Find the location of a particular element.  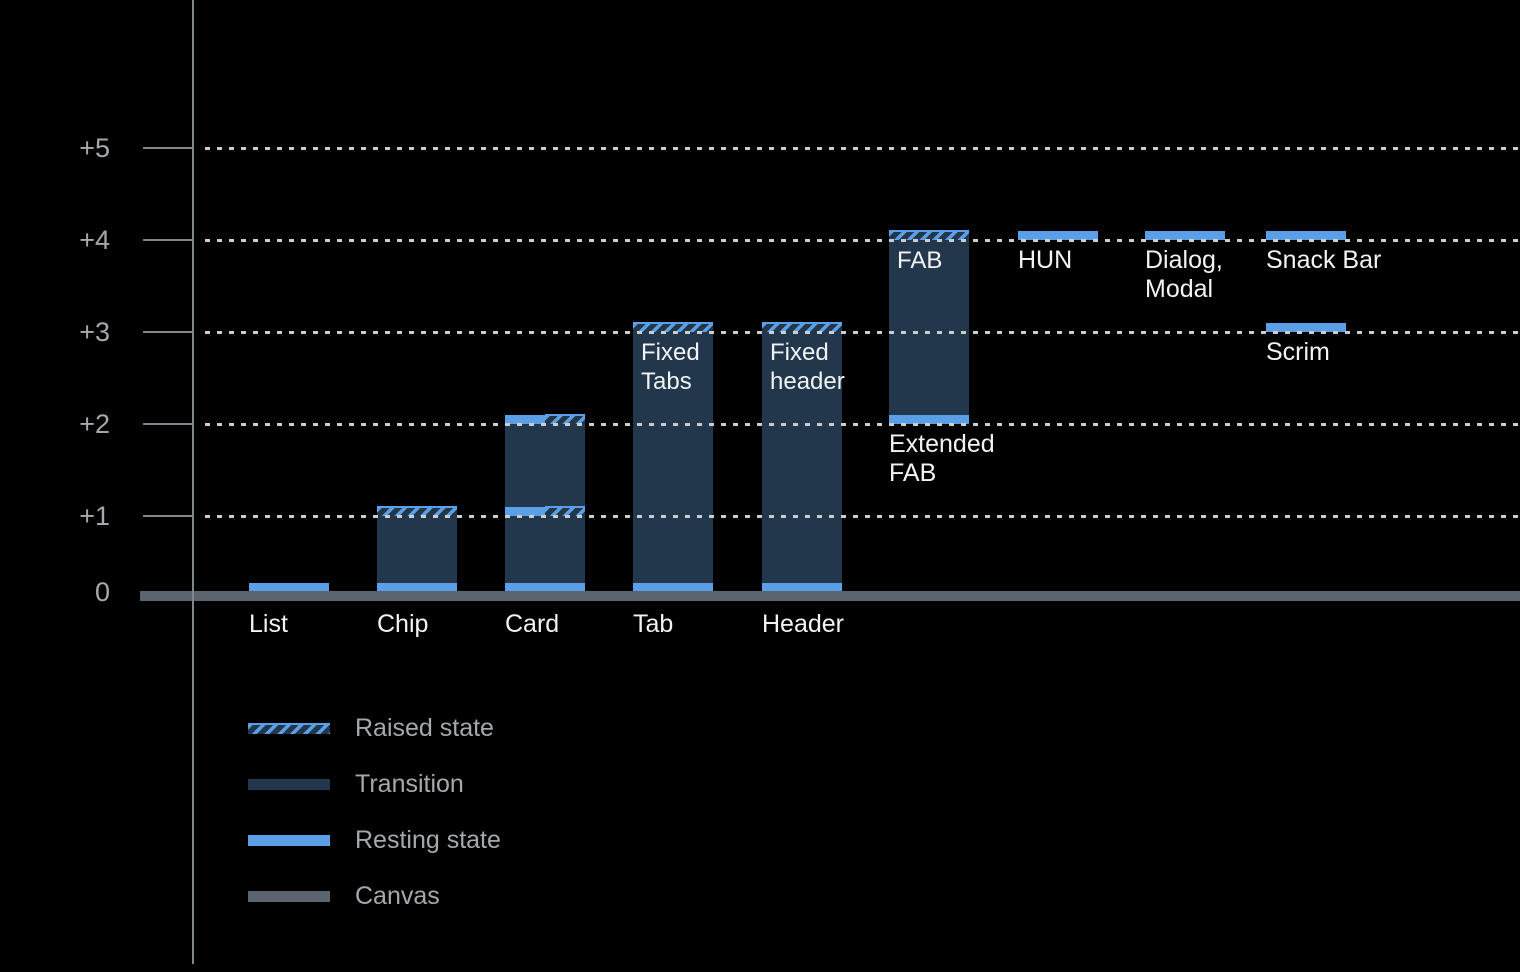

legend-item-raised: Raised state is located at coordinates (371, 728).